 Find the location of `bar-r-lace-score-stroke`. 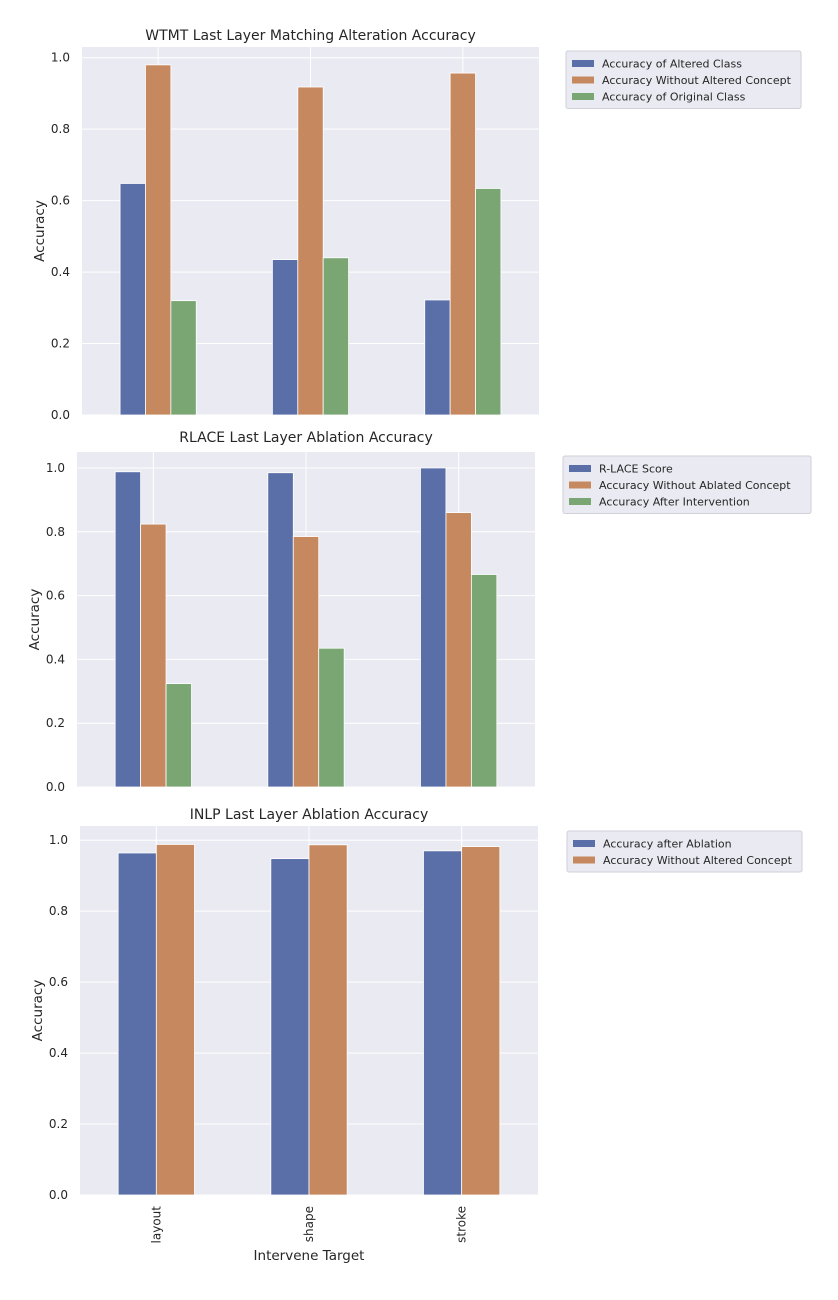

bar-r-lace-score-stroke is located at coordinates (433, 627).